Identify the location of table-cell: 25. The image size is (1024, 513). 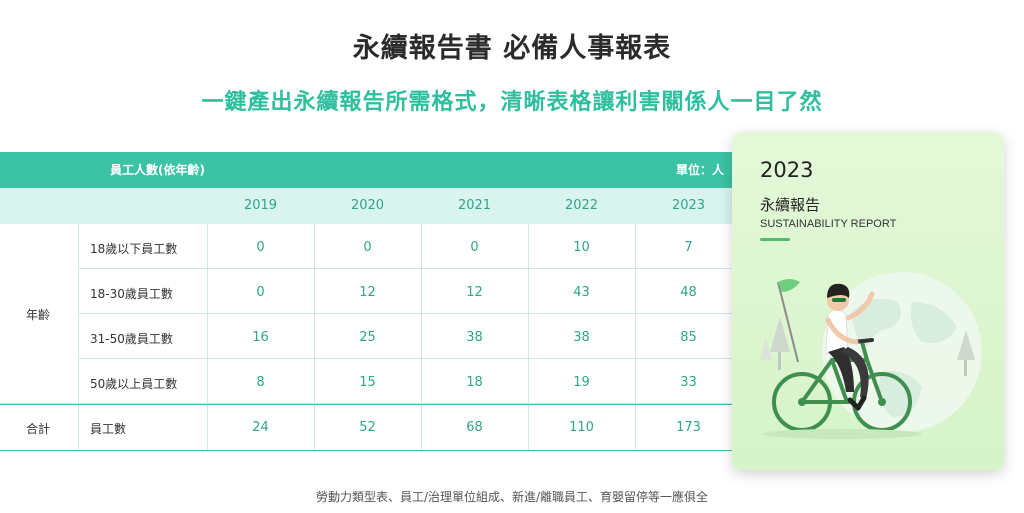
(367, 337).